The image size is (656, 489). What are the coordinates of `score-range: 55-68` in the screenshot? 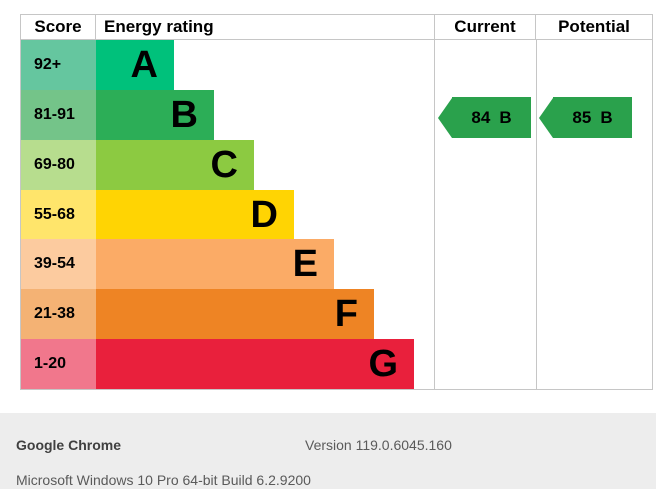 It's located at (58, 214).